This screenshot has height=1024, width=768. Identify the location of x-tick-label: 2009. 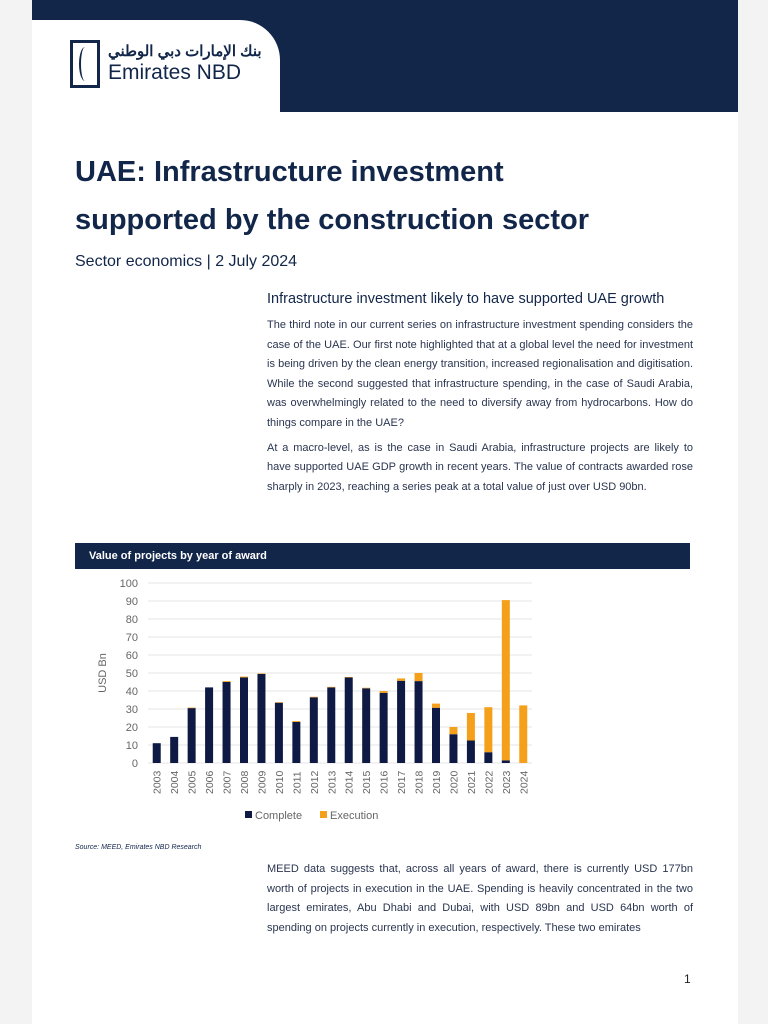
(262, 782).